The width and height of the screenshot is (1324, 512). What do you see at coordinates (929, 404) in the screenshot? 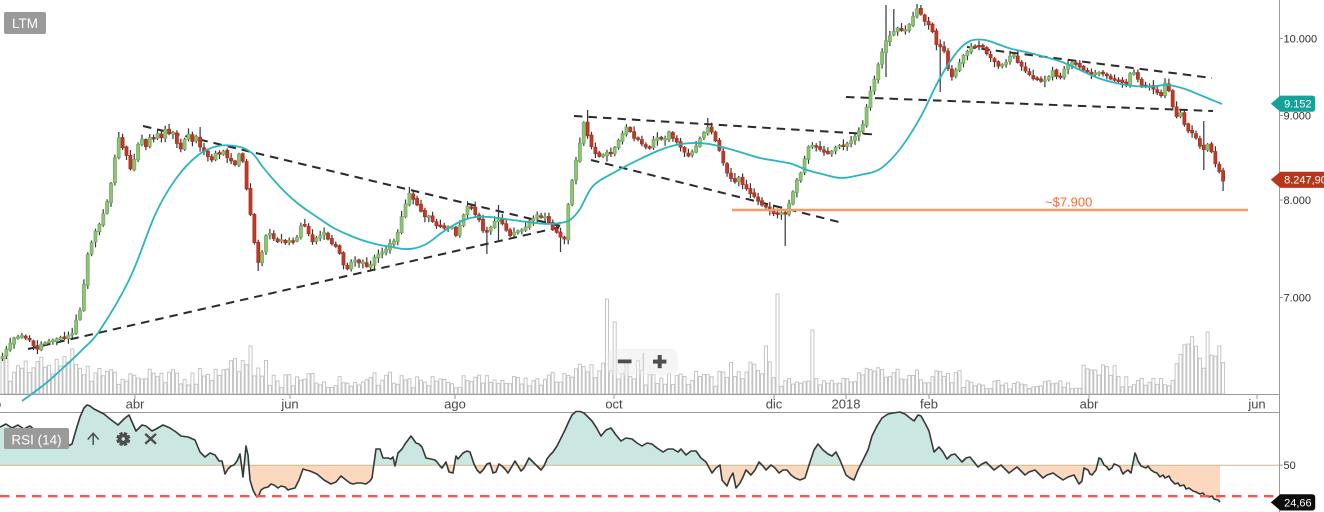
I see `svg-text: feb` at bounding box center [929, 404].